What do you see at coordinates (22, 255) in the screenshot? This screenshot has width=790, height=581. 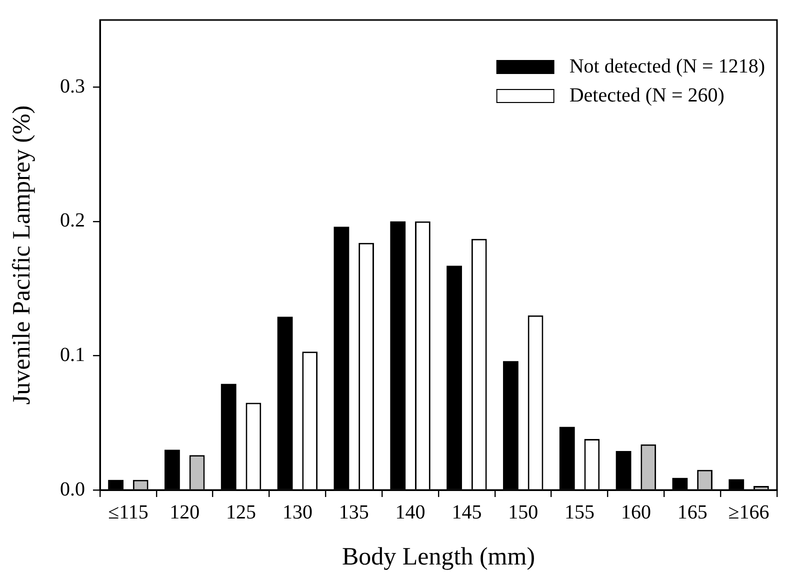 I see `y-axis-title: Juvenile Pacific Lamprey (%)` at bounding box center [22, 255].